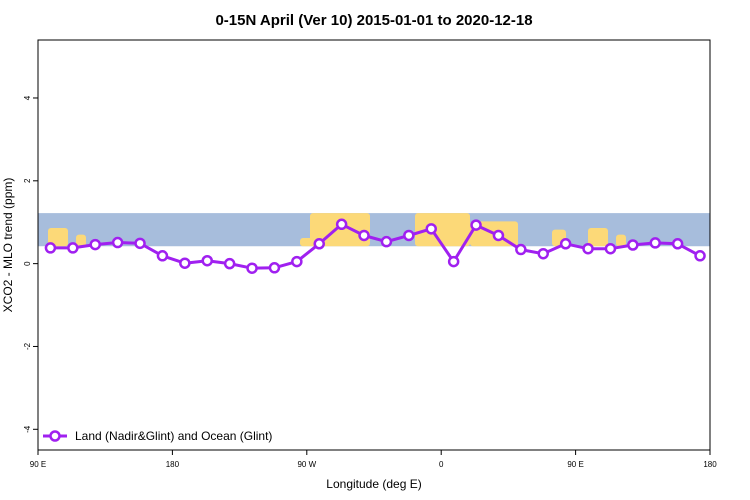  What do you see at coordinates (441, 464) in the screenshot?
I see `x-tick-label: 0` at bounding box center [441, 464].